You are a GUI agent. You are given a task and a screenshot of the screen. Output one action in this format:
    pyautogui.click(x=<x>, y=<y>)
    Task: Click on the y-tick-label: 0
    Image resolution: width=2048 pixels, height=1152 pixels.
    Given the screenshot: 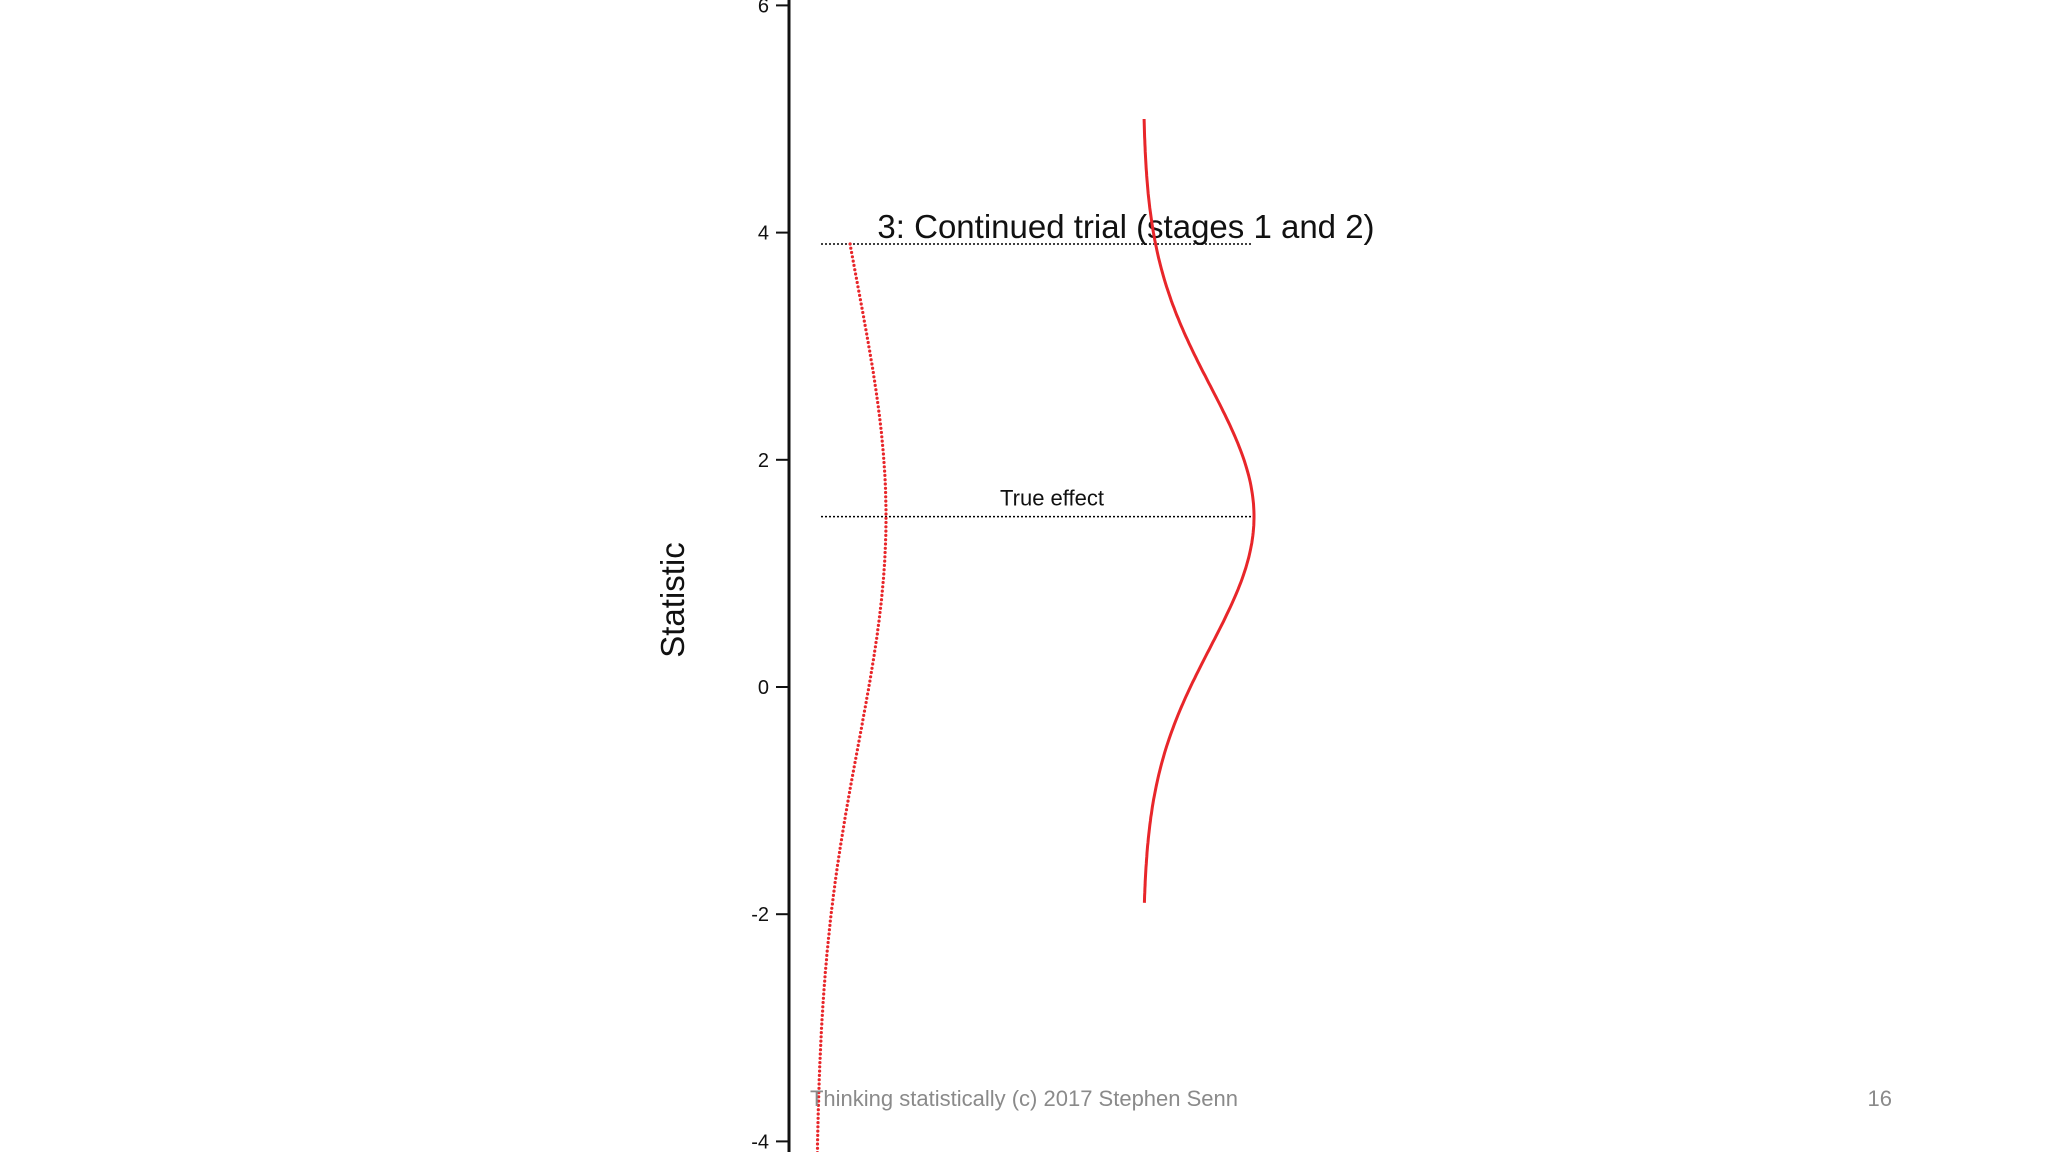 What is the action you would take?
    pyautogui.click(x=763, y=688)
    